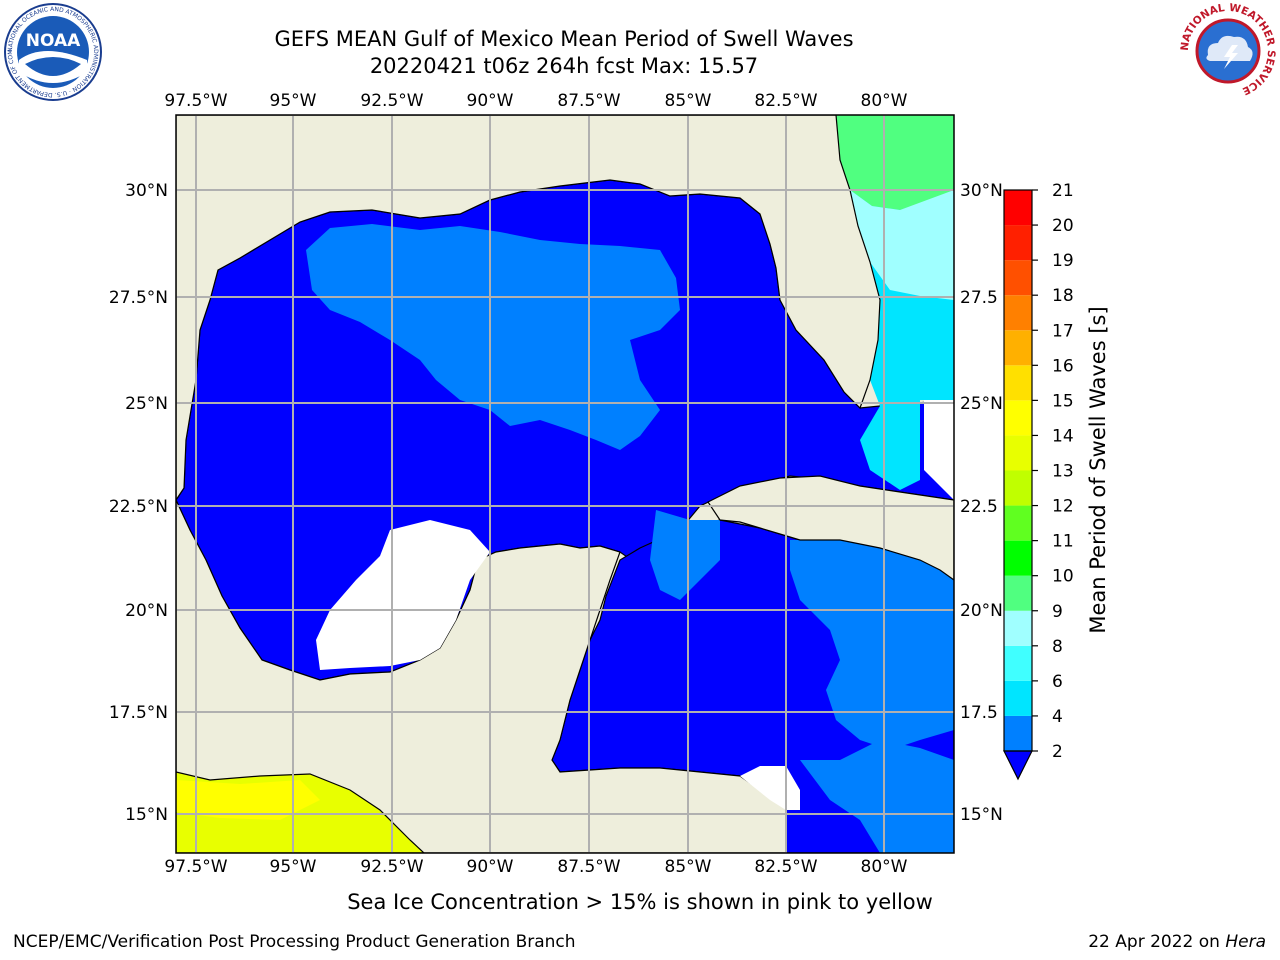 The width and height of the screenshot is (1280, 960). What do you see at coordinates (1063, 436) in the screenshot?
I see `colorbar-tick-label: 14` at bounding box center [1063, 436].